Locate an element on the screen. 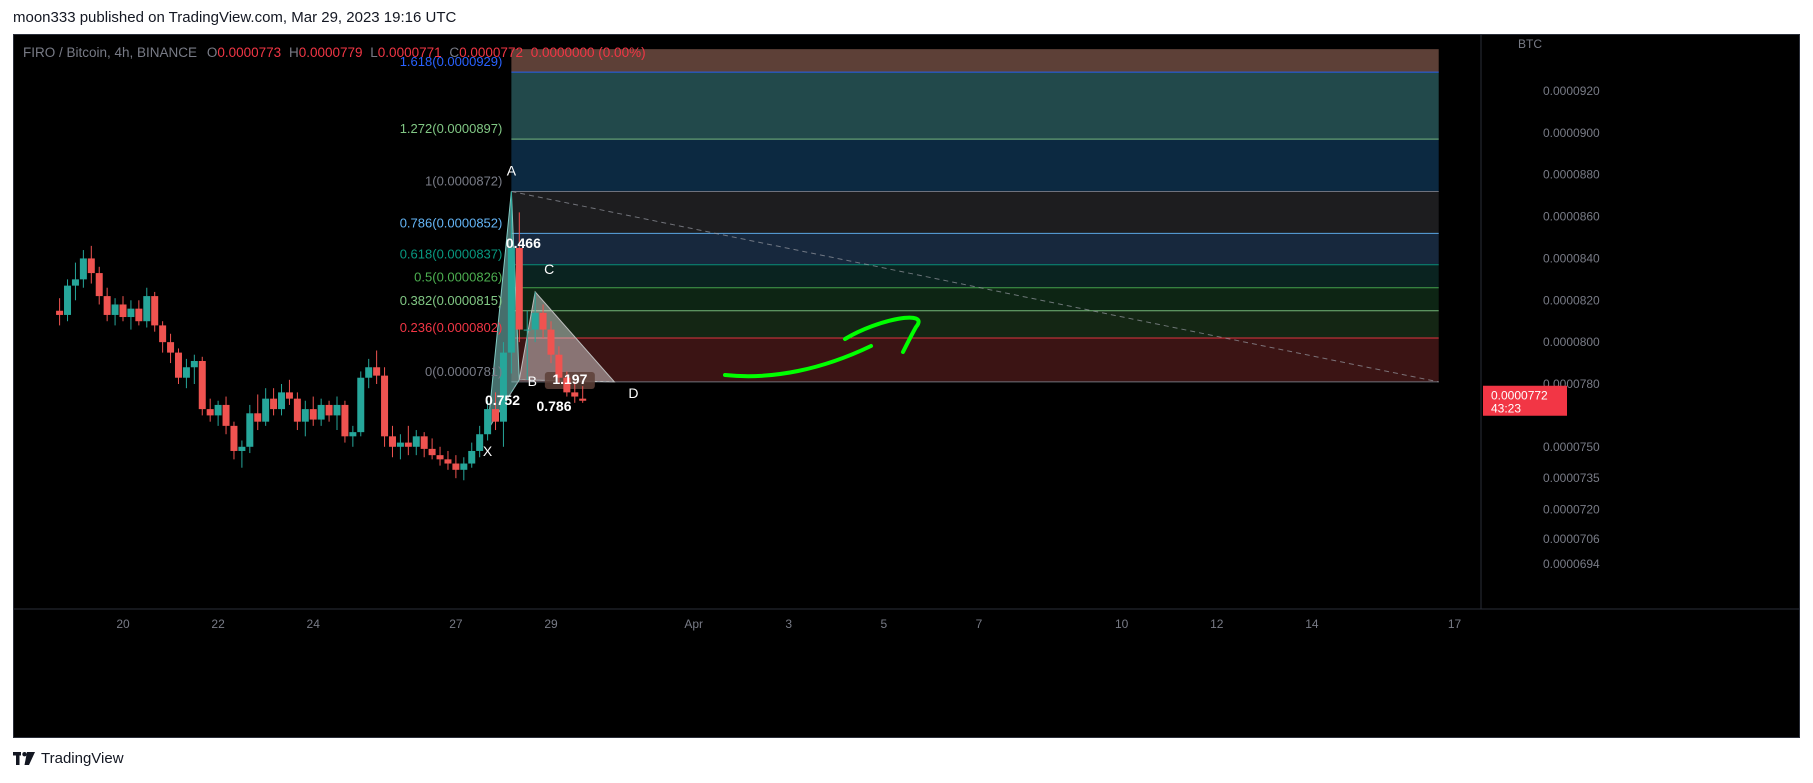 This screenshot has height=783, width=1813. pattern-point-label: C is located at coordinates (549, 269).